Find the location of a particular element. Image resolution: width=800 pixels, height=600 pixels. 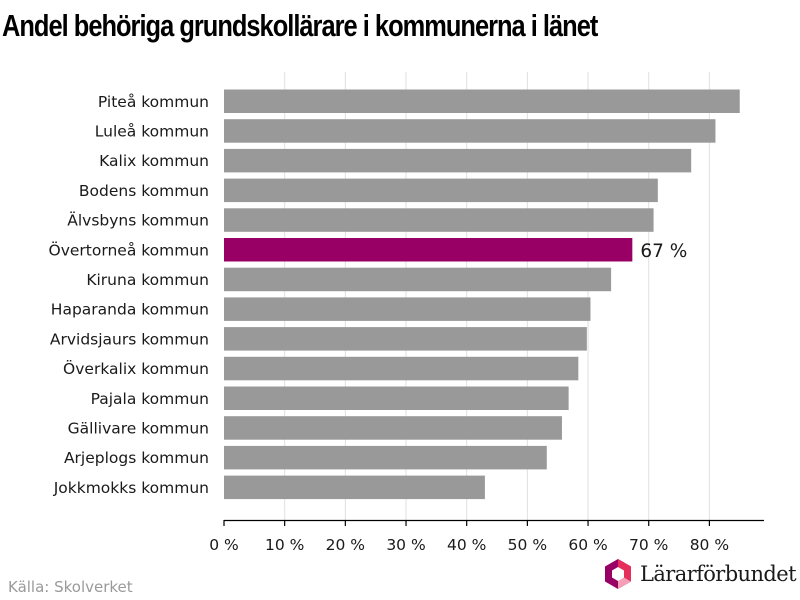

category-label: Kiruna kommun is located at coordinates (147, 280).